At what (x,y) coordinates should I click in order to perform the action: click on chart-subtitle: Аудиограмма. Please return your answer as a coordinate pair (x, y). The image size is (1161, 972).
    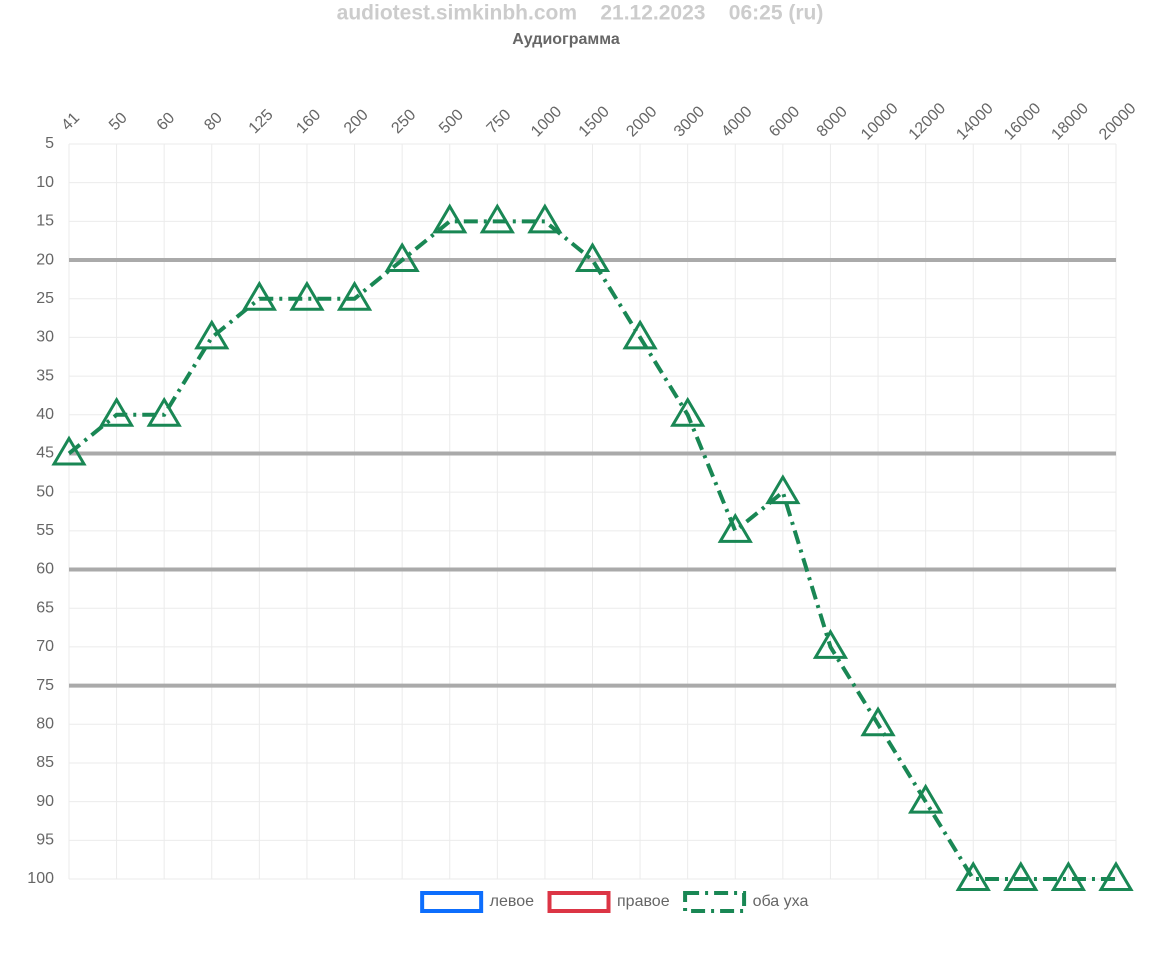
    Looking at the image, I should click on (566, 39).